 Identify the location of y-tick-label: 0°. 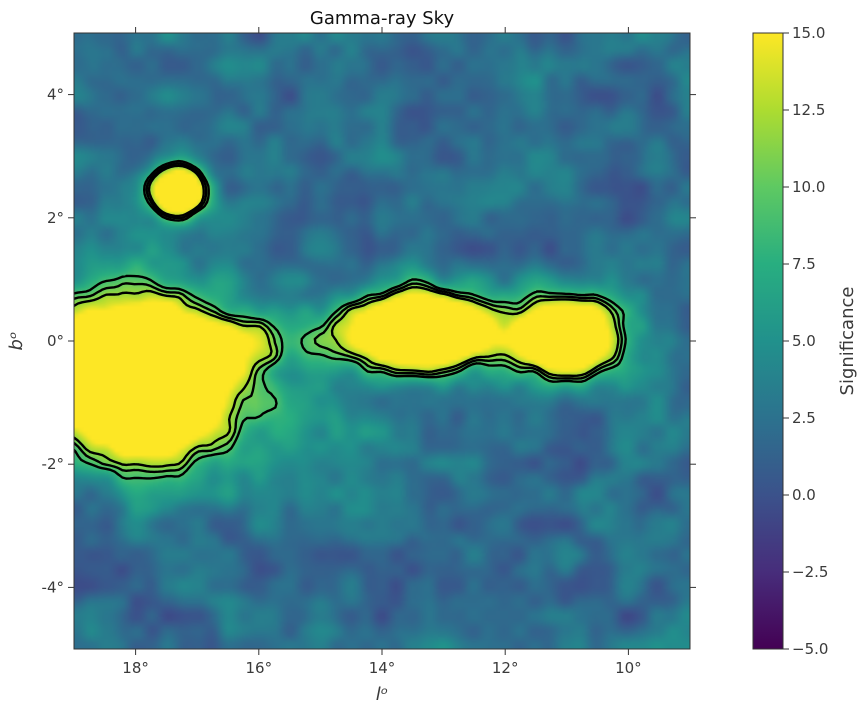
(55, 341).